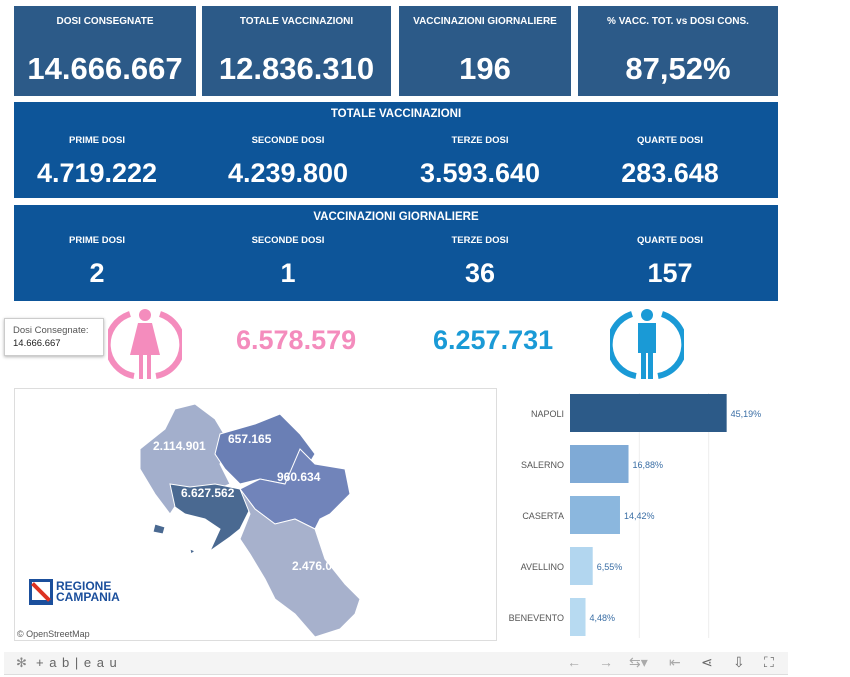 The height and width of the screenshot is (677, 850). What do you see at coordinates (296, 21) in the screenshot?
I see `kpi-label: TOTALE VACCINAZIONI` at bounding box center [296, 21].